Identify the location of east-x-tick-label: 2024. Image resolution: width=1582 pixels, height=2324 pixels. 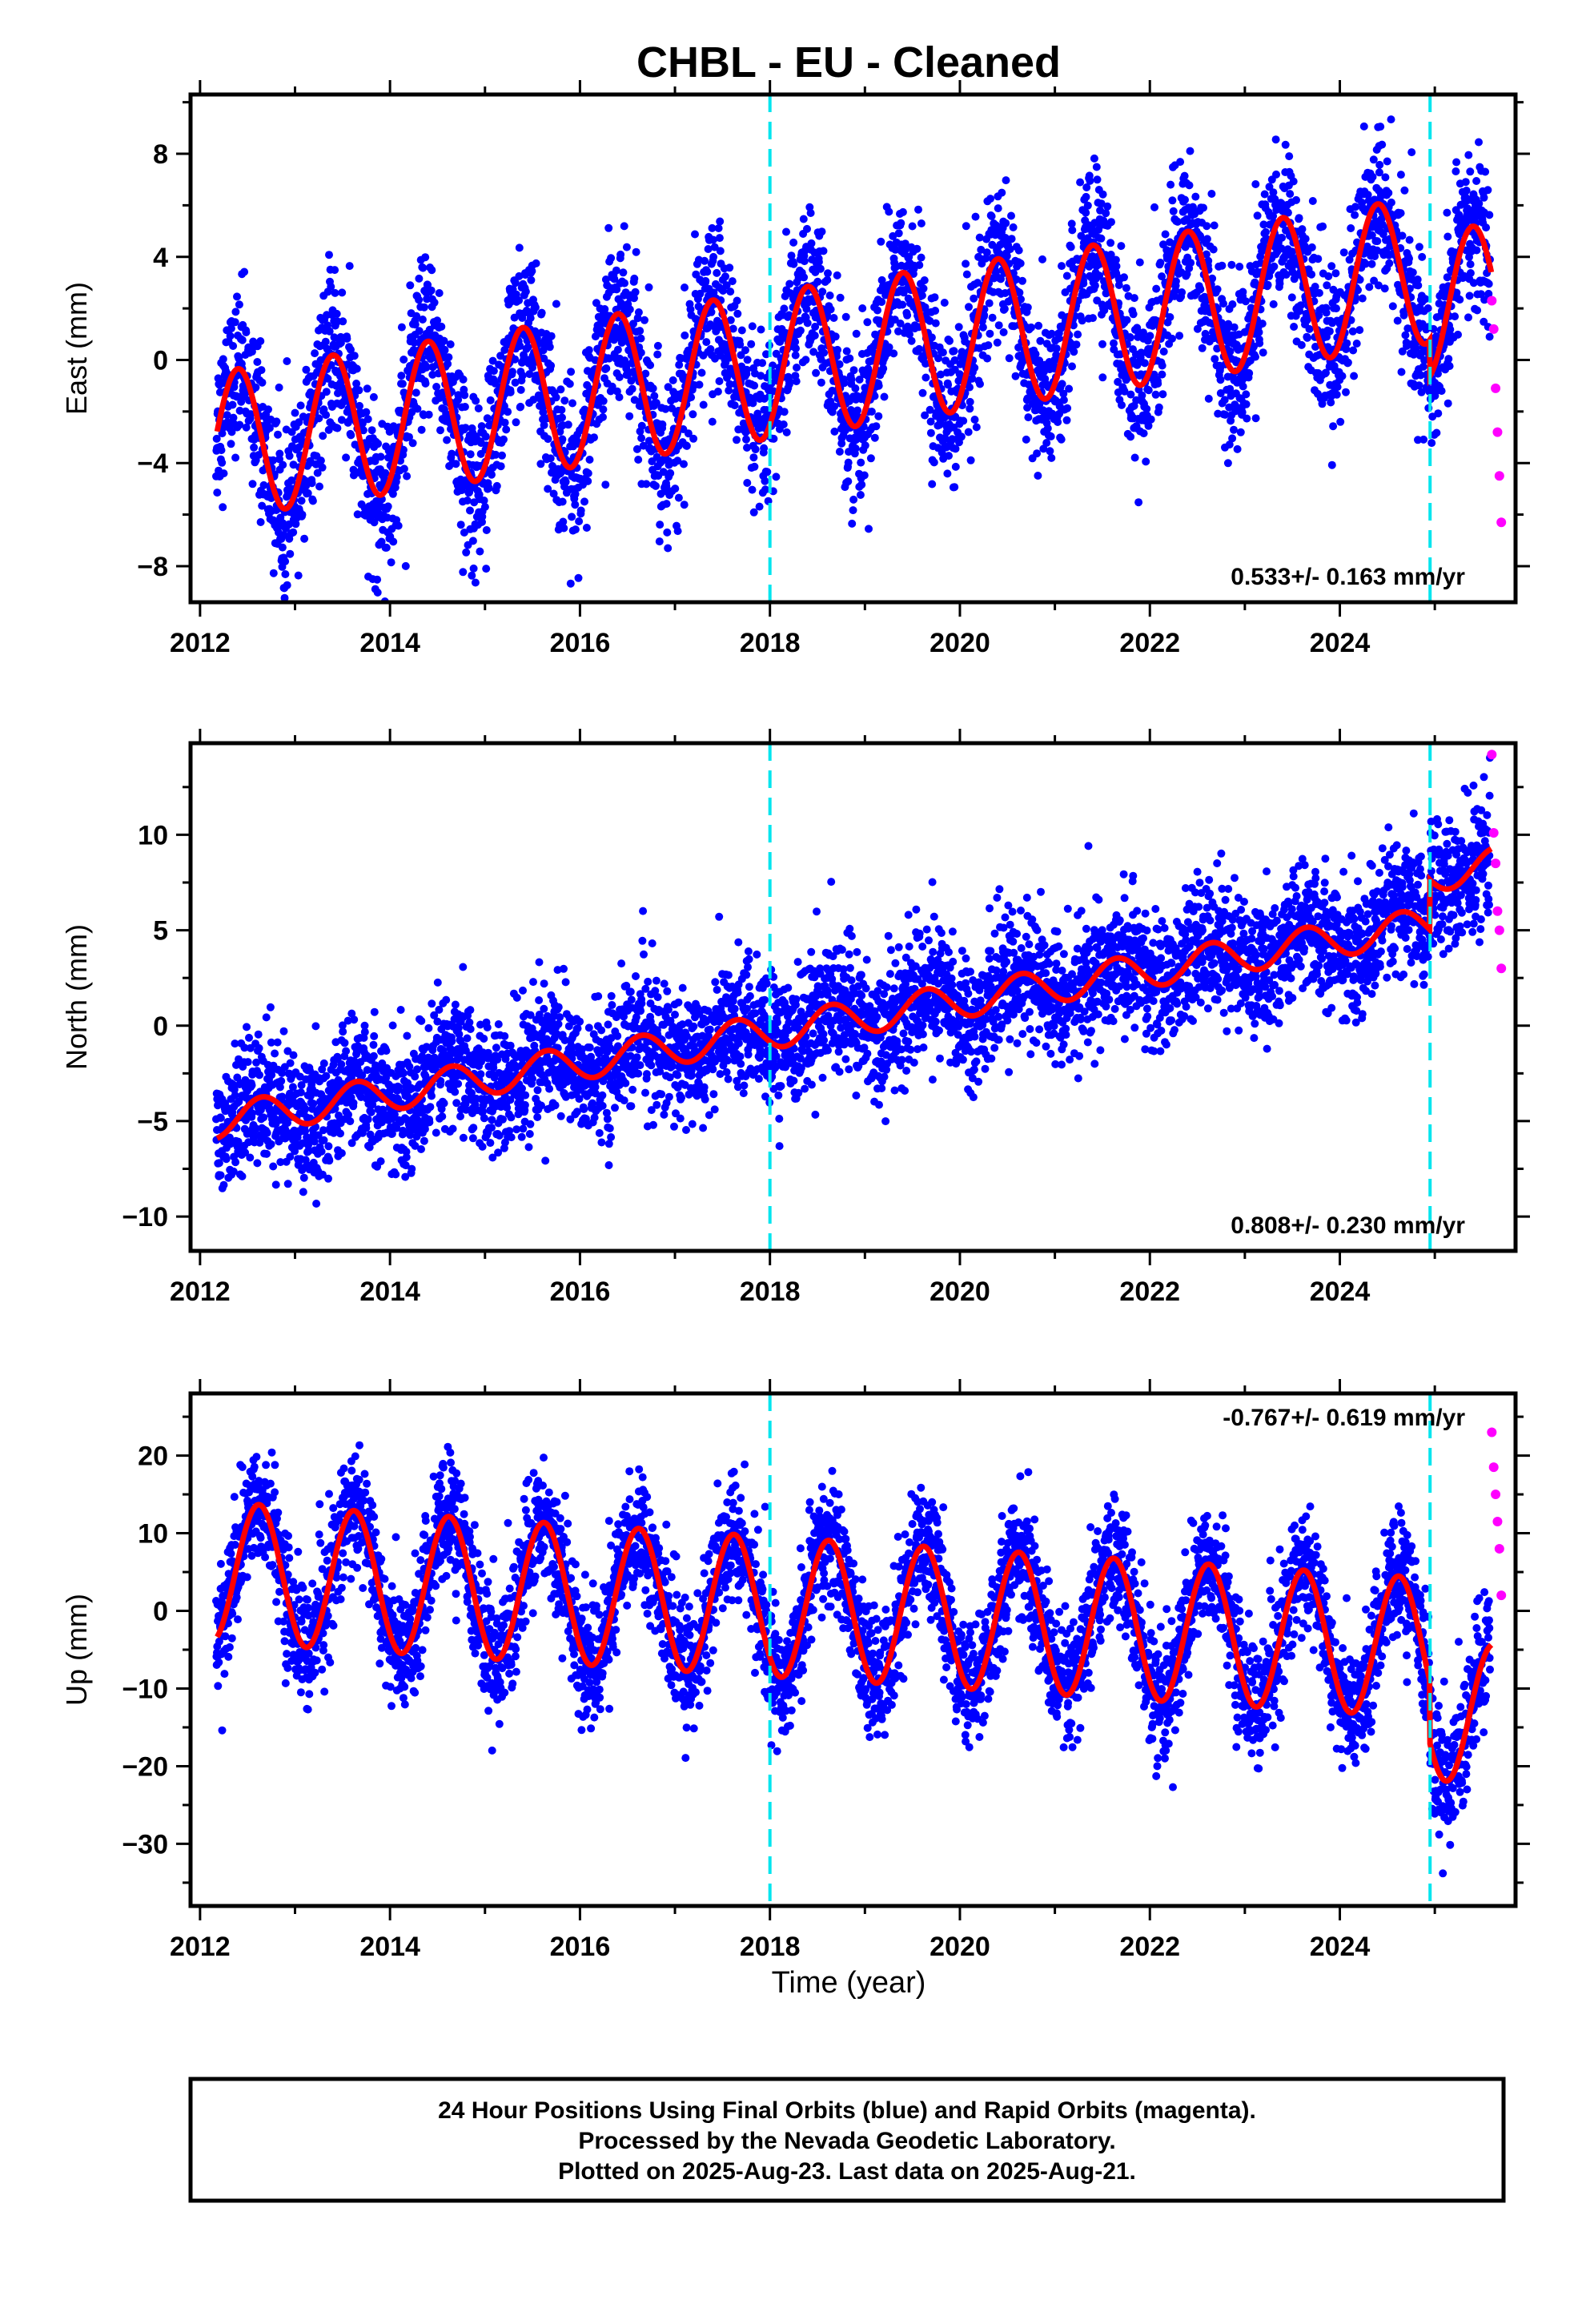
(1340, 643).